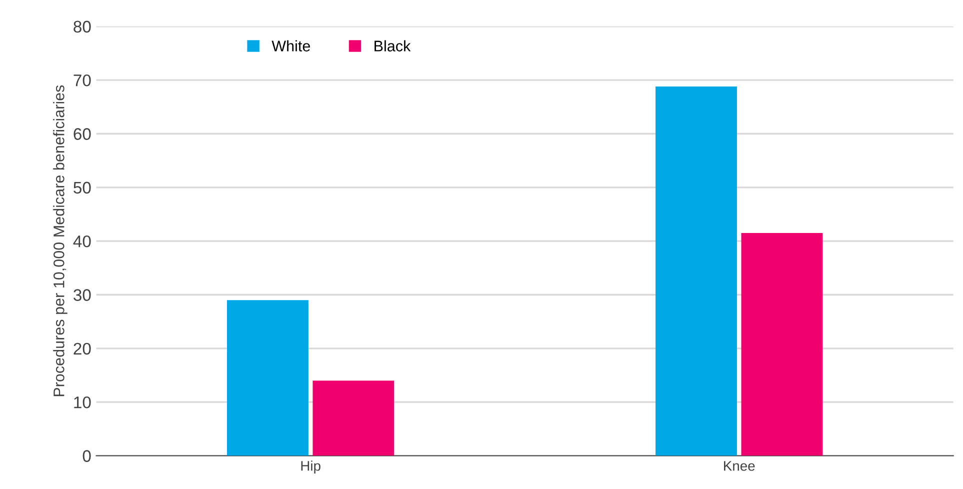 The image size is (963, 489). What do you see at coordinates (82, 241) in the screenshot?
I see `y-tick-label: 40` at bounding box center [82, 241].